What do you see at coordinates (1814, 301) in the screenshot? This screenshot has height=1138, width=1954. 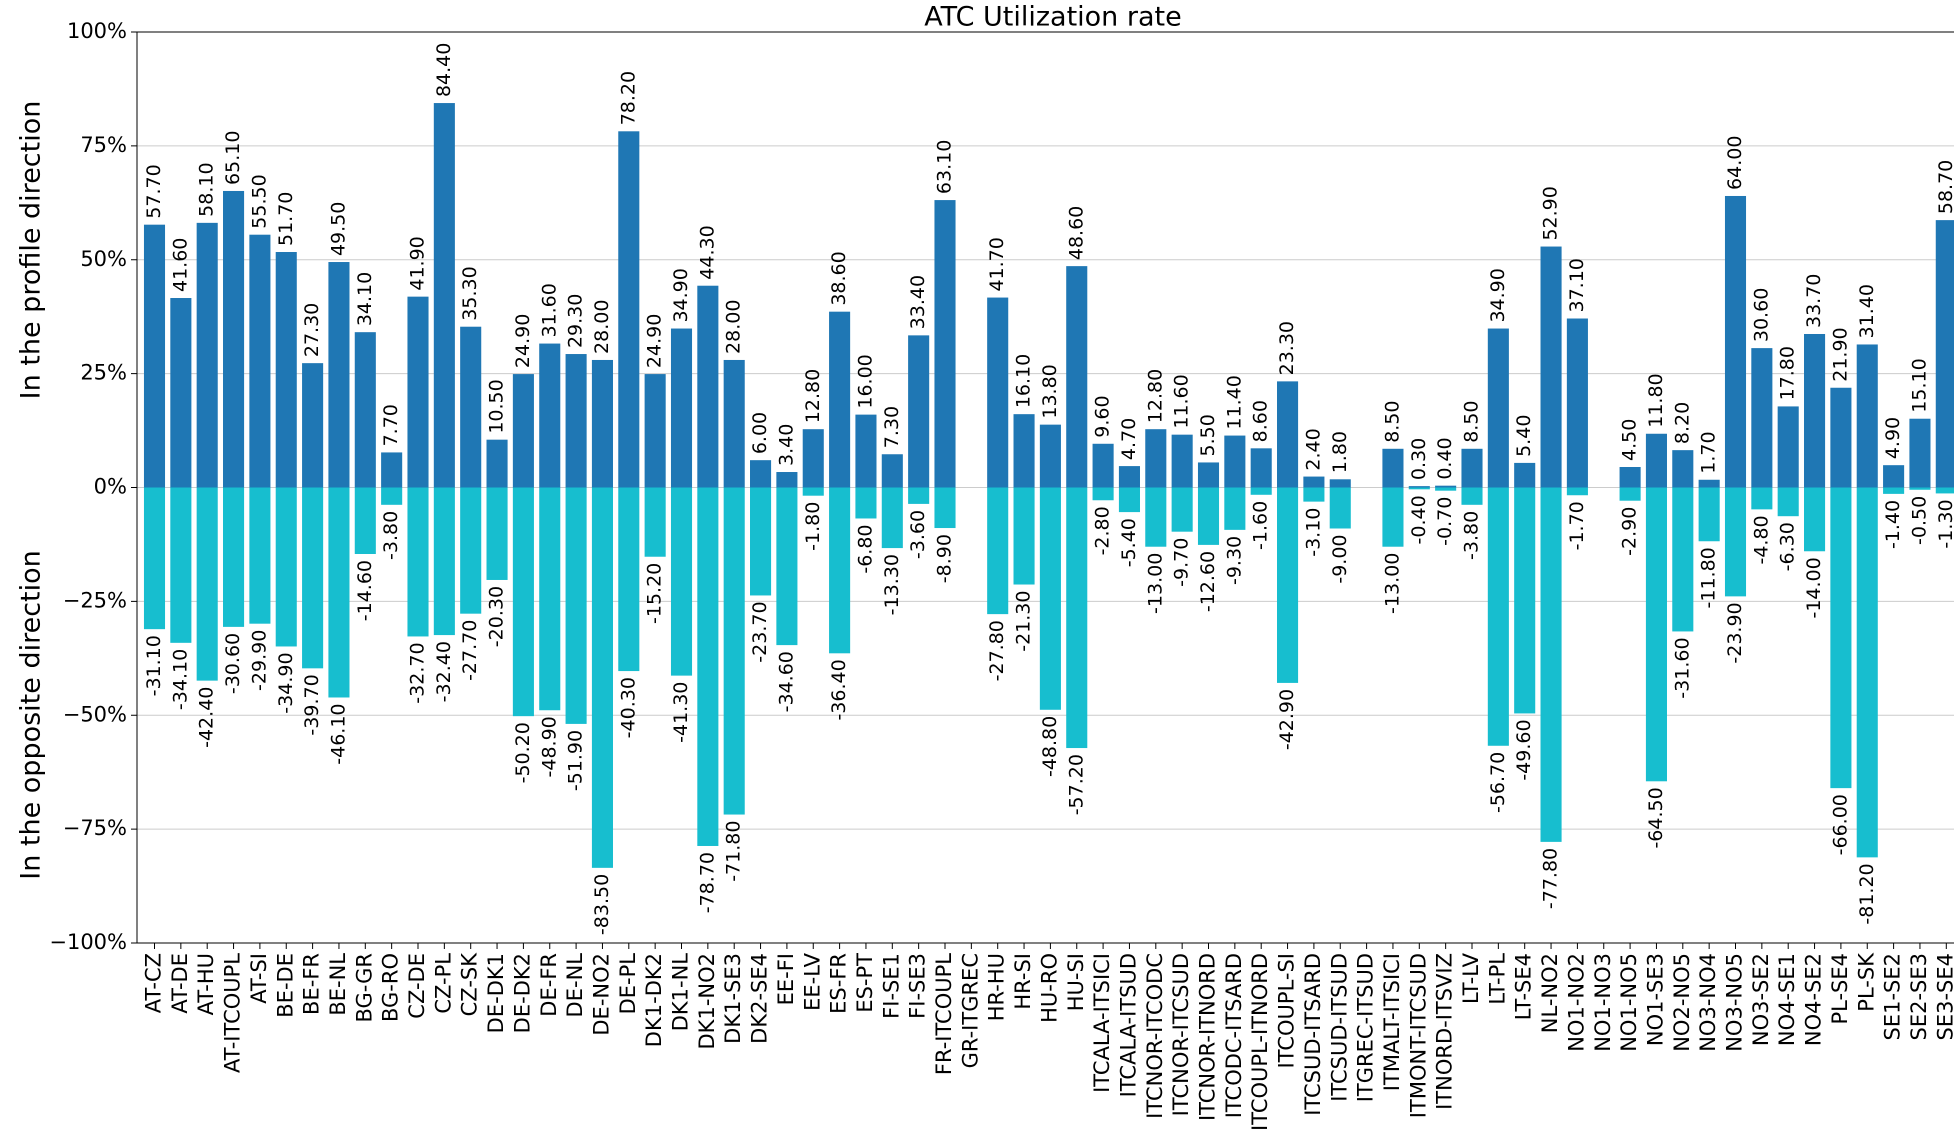 I see `value-label: 33.70` at bounding box center [1814, 301].